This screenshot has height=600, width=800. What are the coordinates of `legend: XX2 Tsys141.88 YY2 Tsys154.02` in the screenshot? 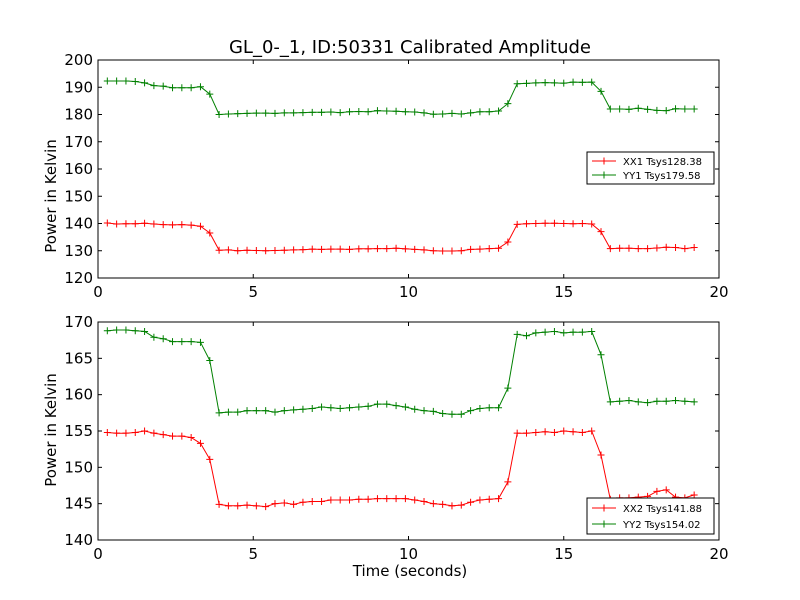 It's located at (650, 516).